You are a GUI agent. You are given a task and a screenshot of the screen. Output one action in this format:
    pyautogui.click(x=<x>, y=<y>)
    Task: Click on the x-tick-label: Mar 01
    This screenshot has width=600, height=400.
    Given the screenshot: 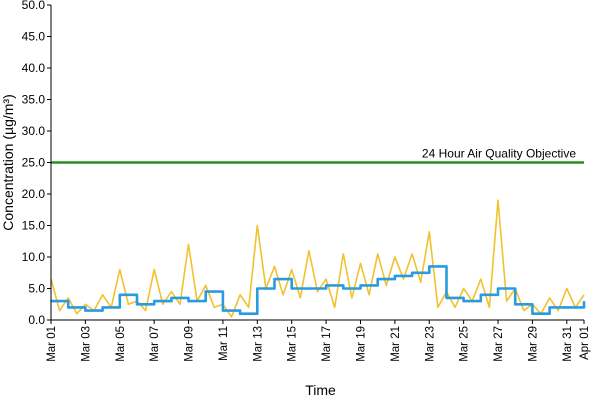 What is the action you would take?
    pyautogui.click(x=52, y=344)
    